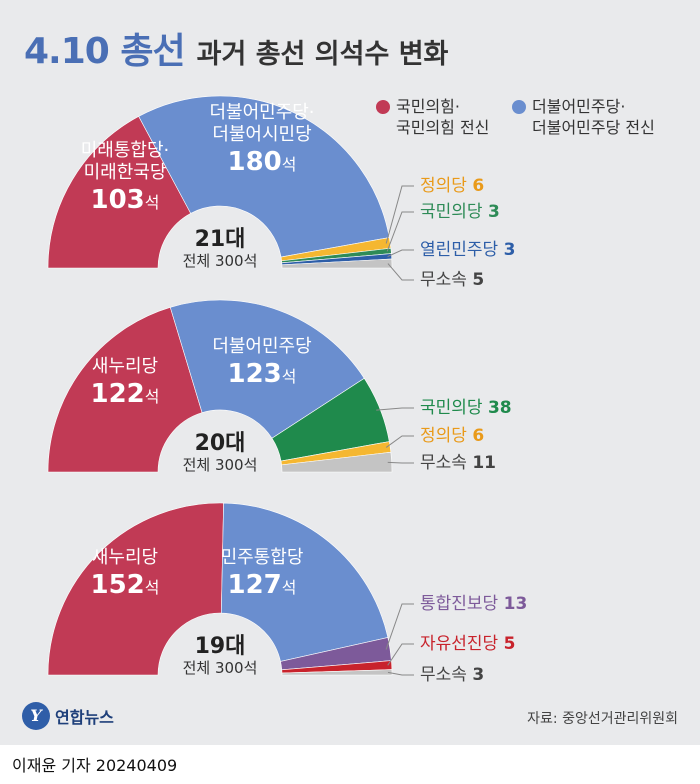  Describe the element at coordinates (452, 280) in the screenshot. I see `callout-label-무소속: 무소속 5` at that location.